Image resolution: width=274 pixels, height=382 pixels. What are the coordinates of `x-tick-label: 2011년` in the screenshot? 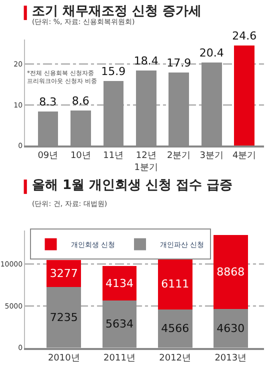 It's located at (120, 358).